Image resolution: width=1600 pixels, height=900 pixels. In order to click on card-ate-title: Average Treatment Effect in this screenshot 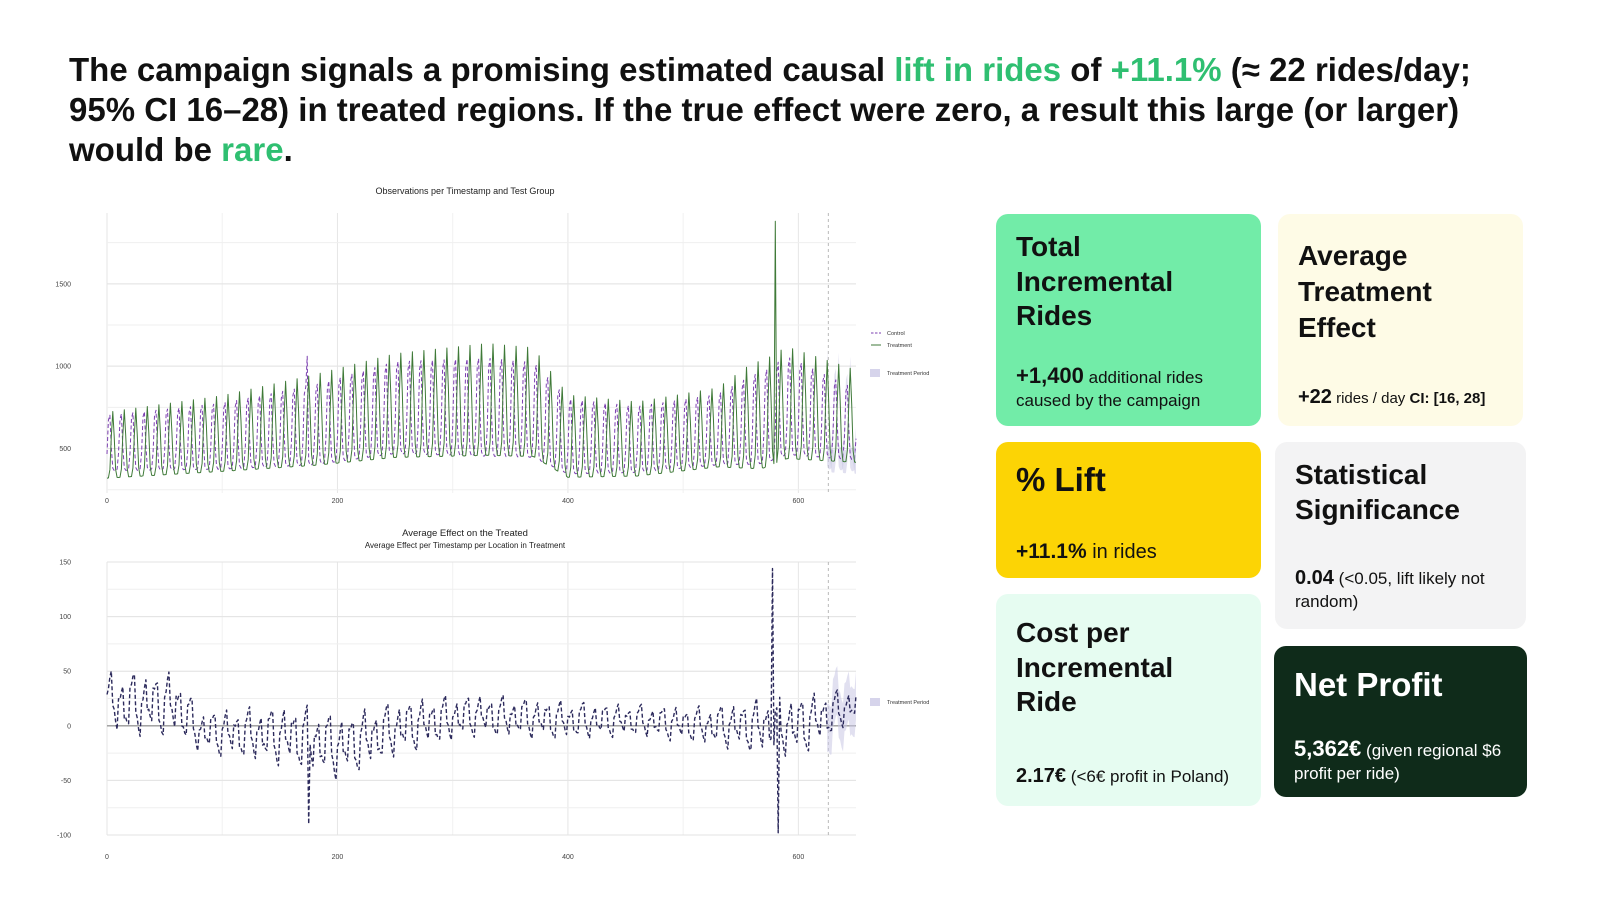, I will do `click(1365, 291)`.